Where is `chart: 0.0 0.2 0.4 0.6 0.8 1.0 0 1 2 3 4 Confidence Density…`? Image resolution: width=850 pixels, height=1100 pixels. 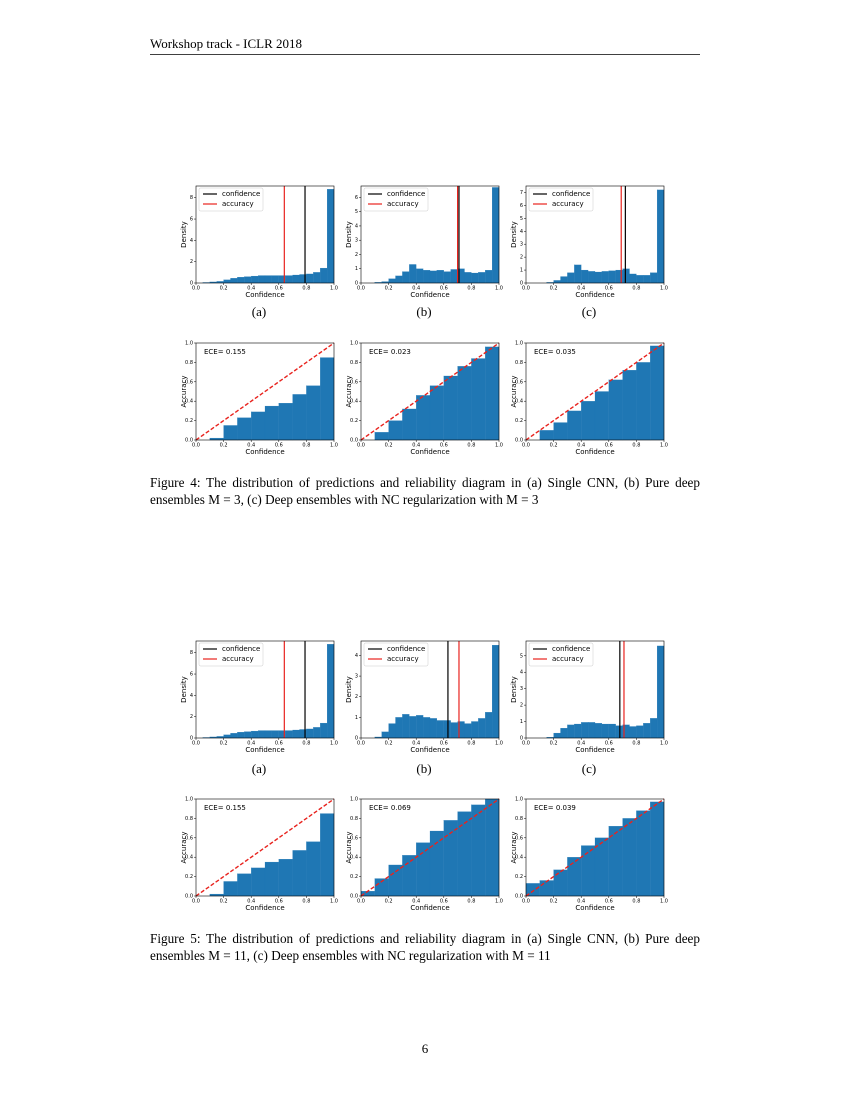
chart: 0.0 0.2 0.4 0.6 0.8 1.0 0 1 2 3 4 Confidence Density… is located at coordinates (424, 697).